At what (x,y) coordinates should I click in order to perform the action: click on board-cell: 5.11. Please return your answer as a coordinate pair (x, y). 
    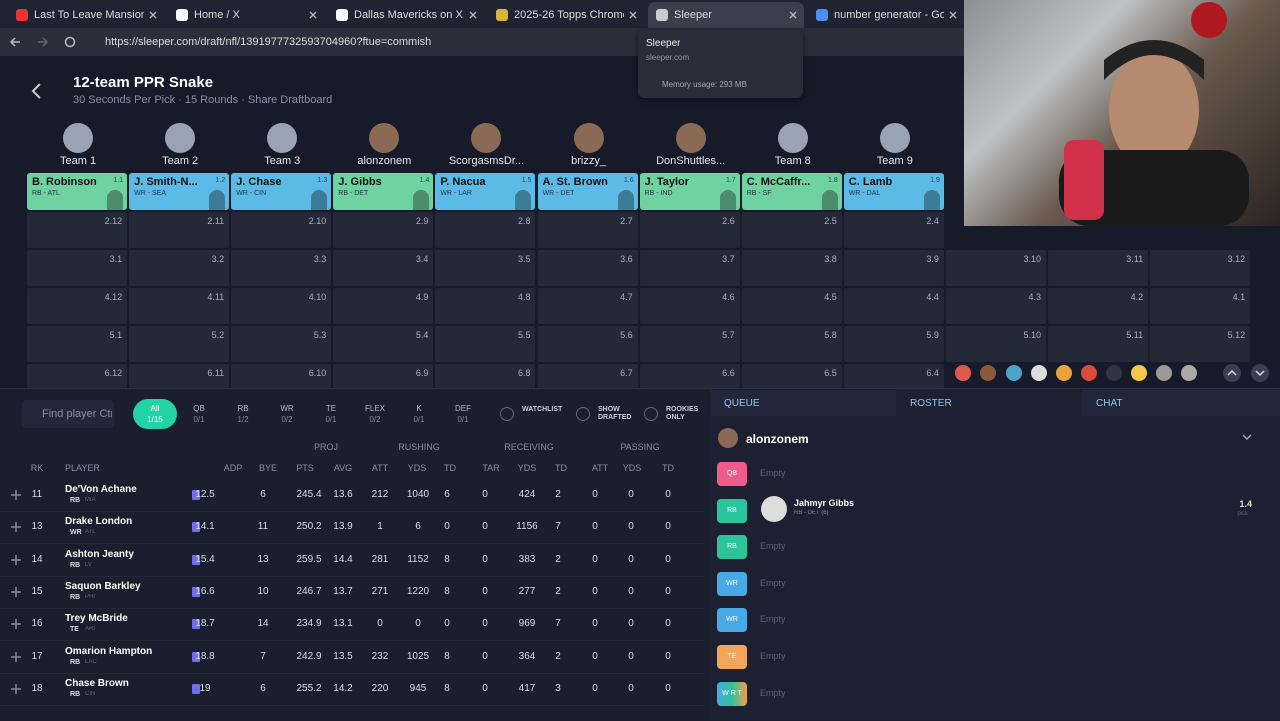
    Looking at the image, I should click on (1098, 344).